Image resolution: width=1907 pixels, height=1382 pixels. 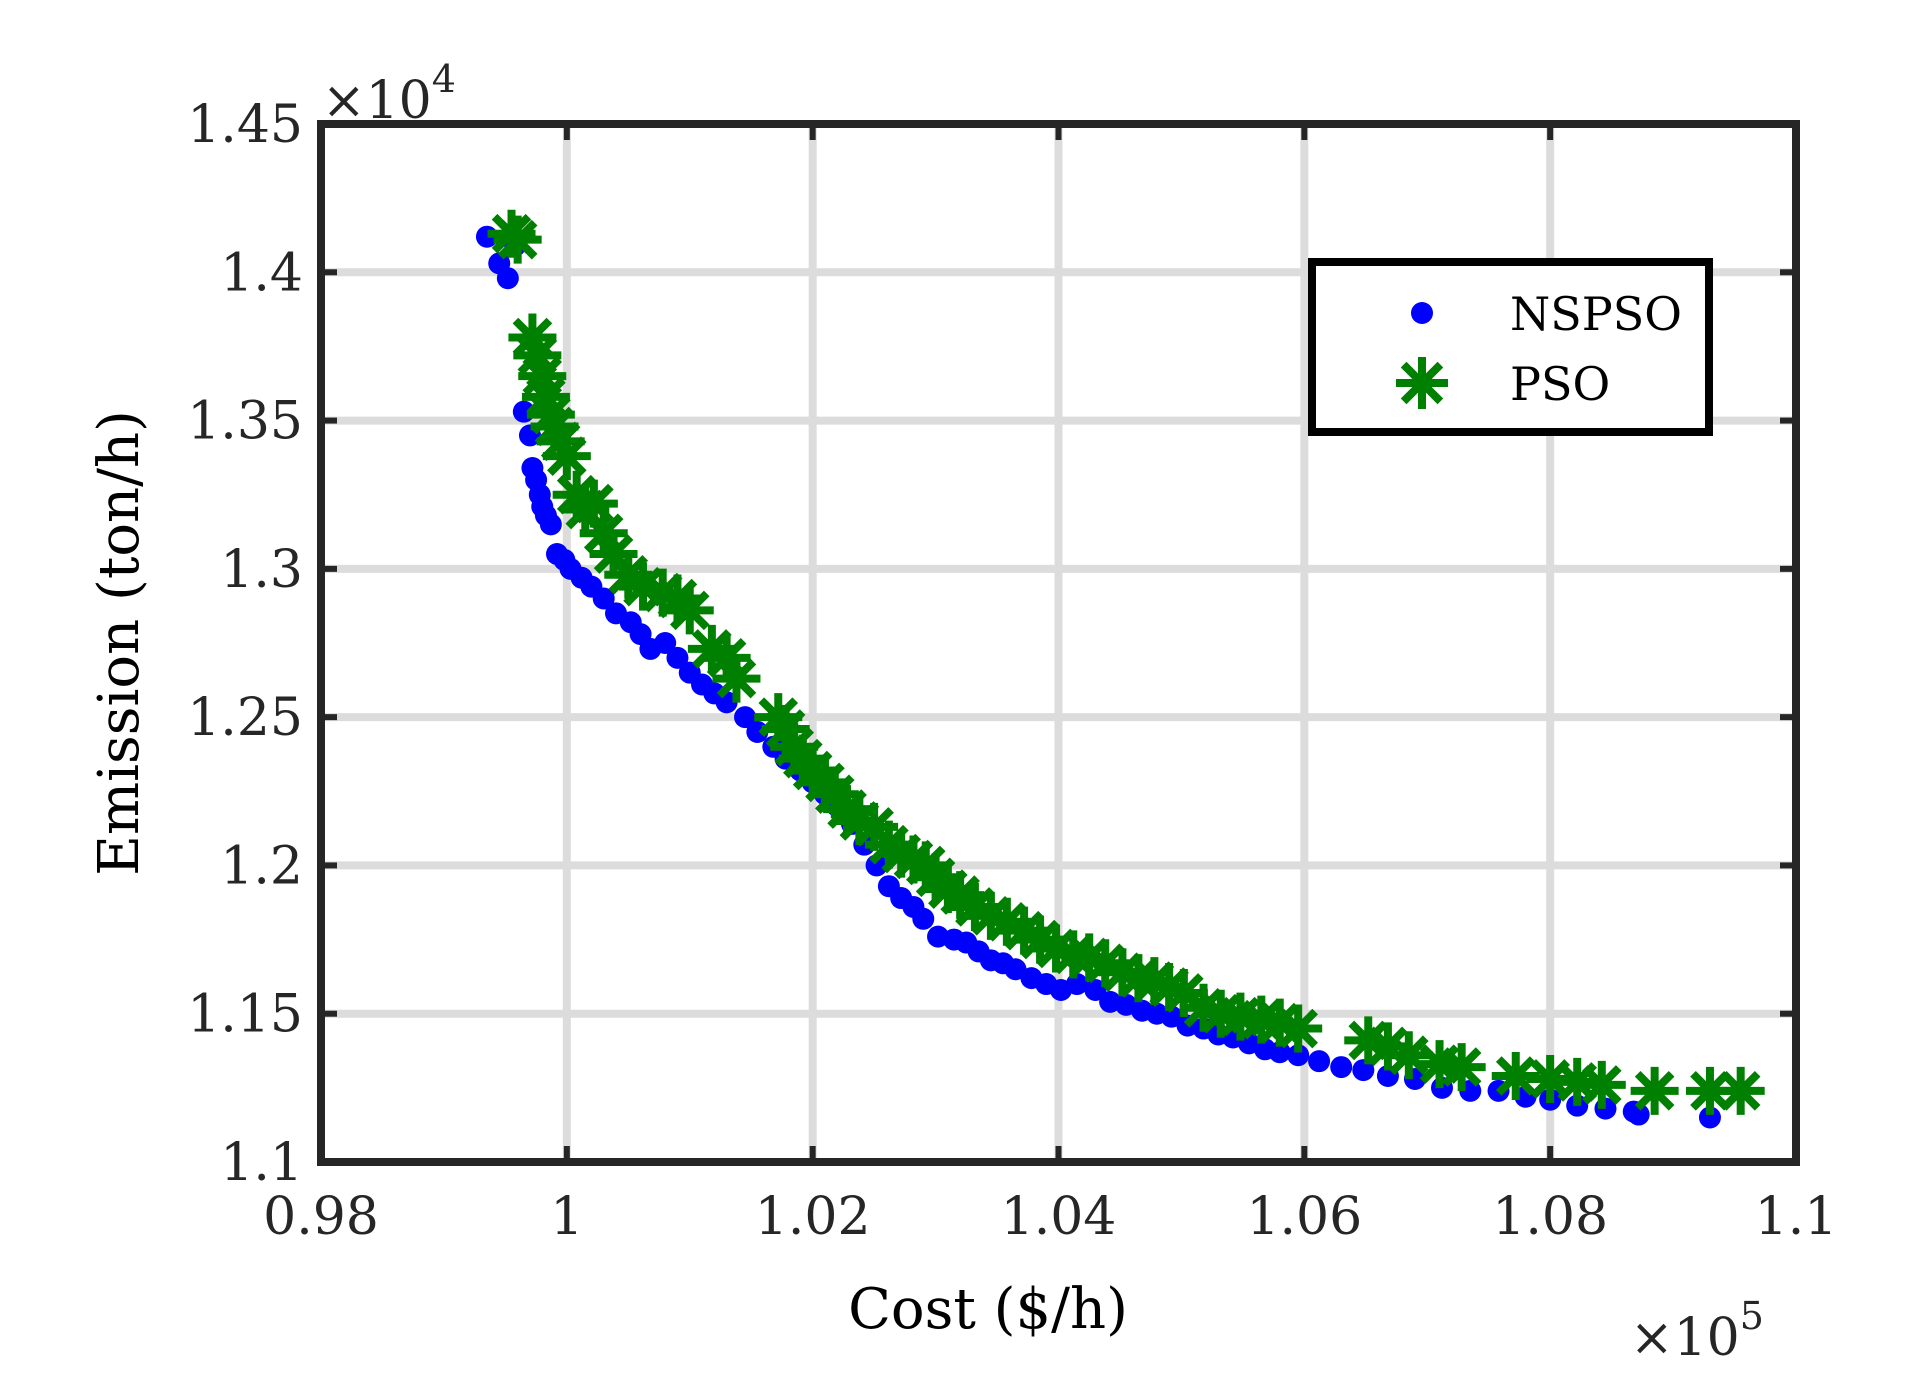 I want to click on legend-pso-asterisk, so click(x=1422, y=383).